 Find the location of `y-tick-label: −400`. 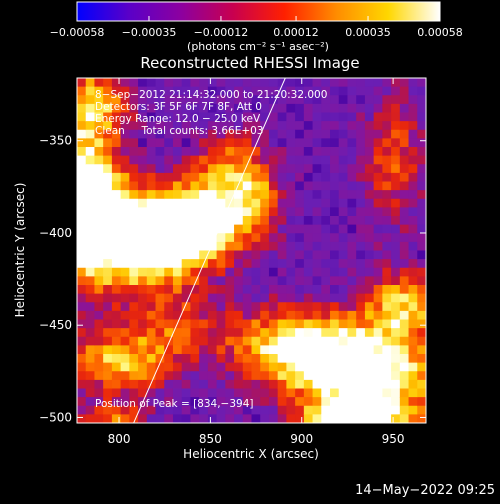

y-tick-label: −400 is located at coordinates (55, 233).